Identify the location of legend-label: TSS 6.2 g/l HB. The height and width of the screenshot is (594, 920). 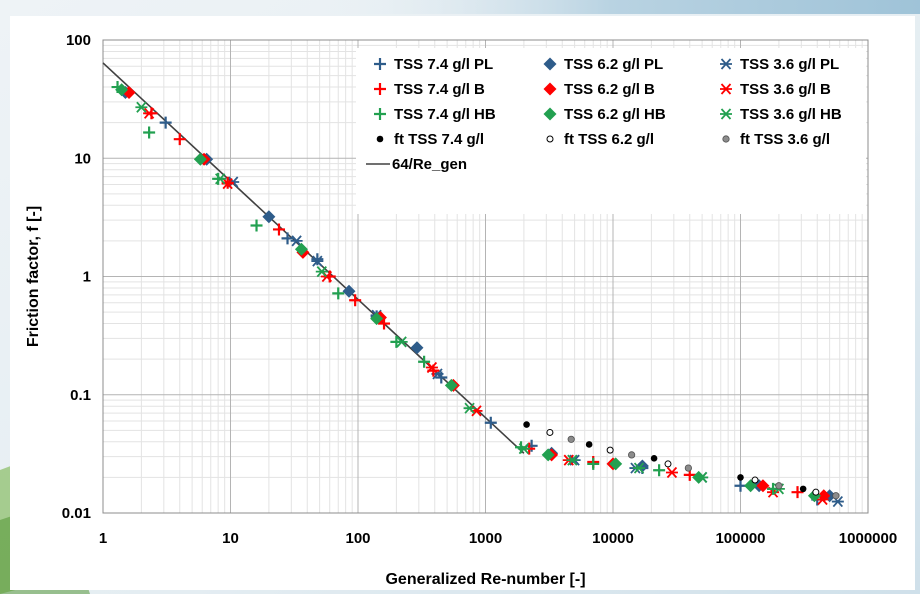
(615, 114).